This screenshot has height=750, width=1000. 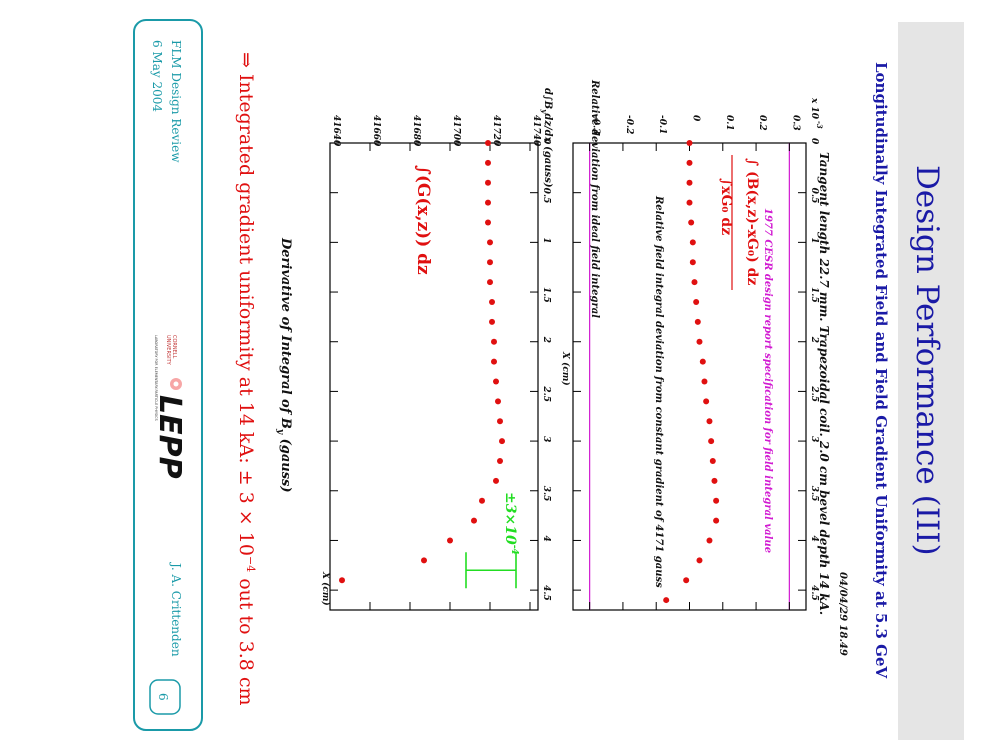 I want to click on deviation-xlabel: X (cm), so click(x=565, y=368).